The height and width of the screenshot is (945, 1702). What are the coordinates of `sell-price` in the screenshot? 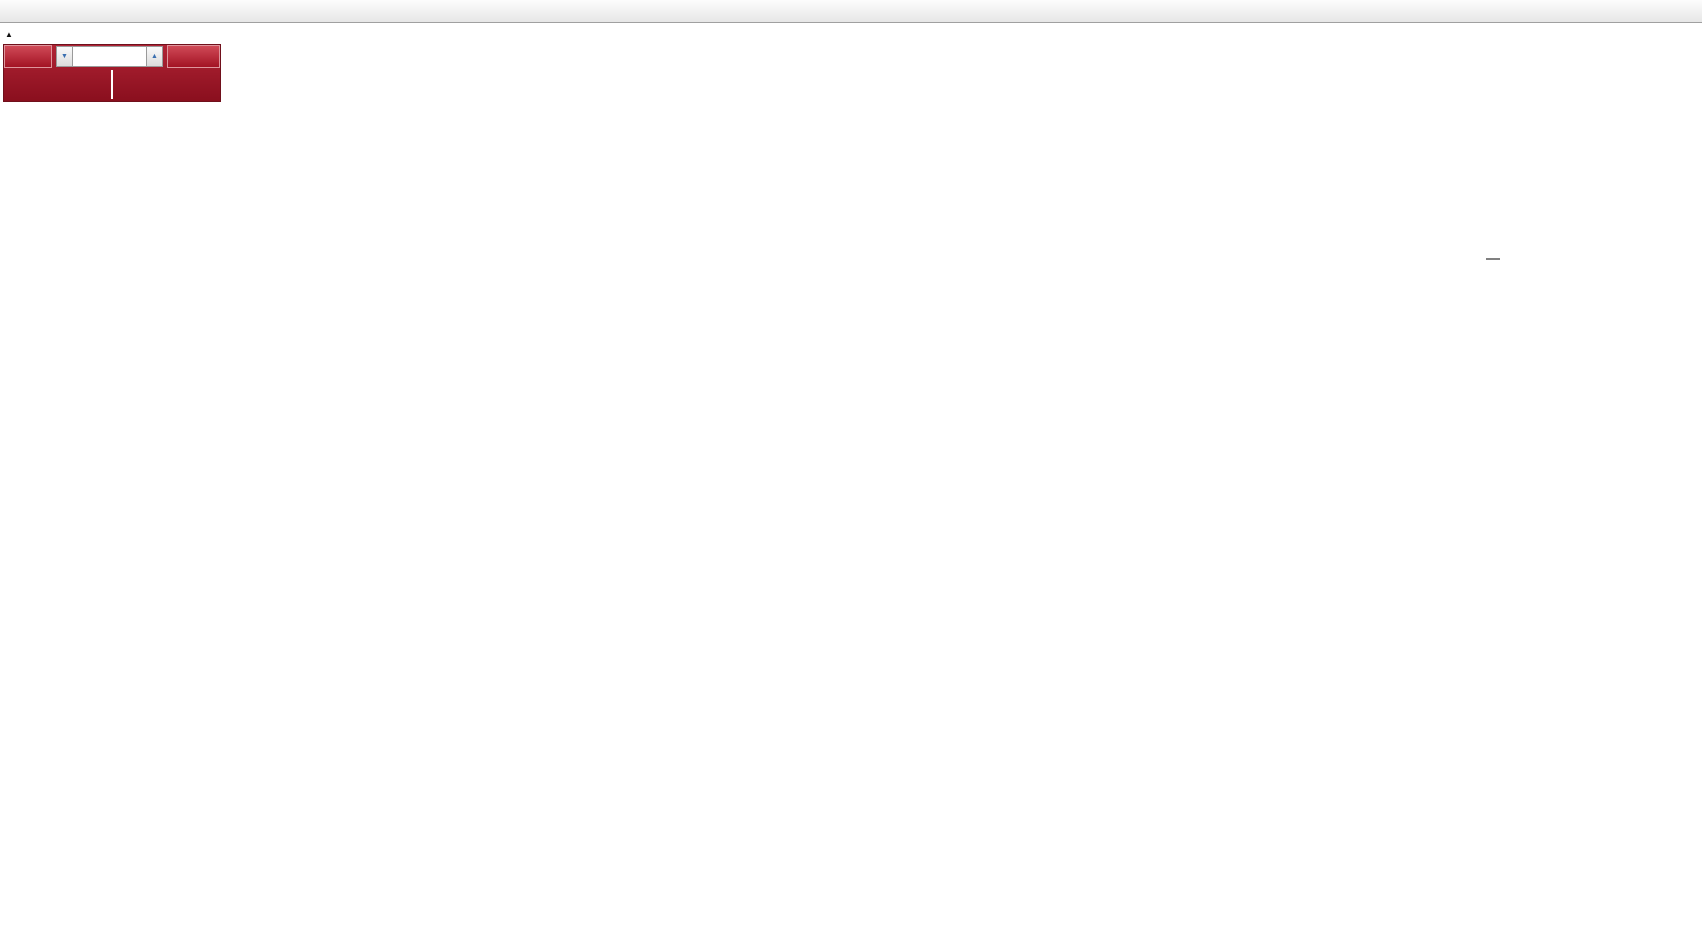 It's located at (57, 84).